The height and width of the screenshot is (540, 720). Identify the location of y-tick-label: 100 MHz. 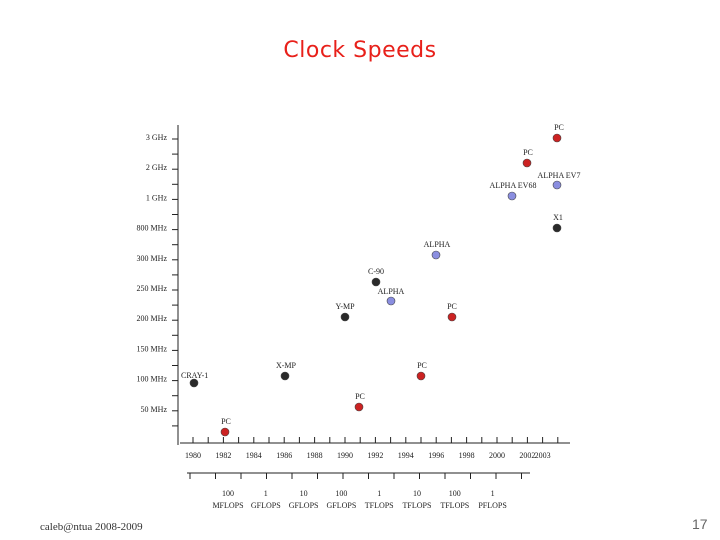
(152, 379).